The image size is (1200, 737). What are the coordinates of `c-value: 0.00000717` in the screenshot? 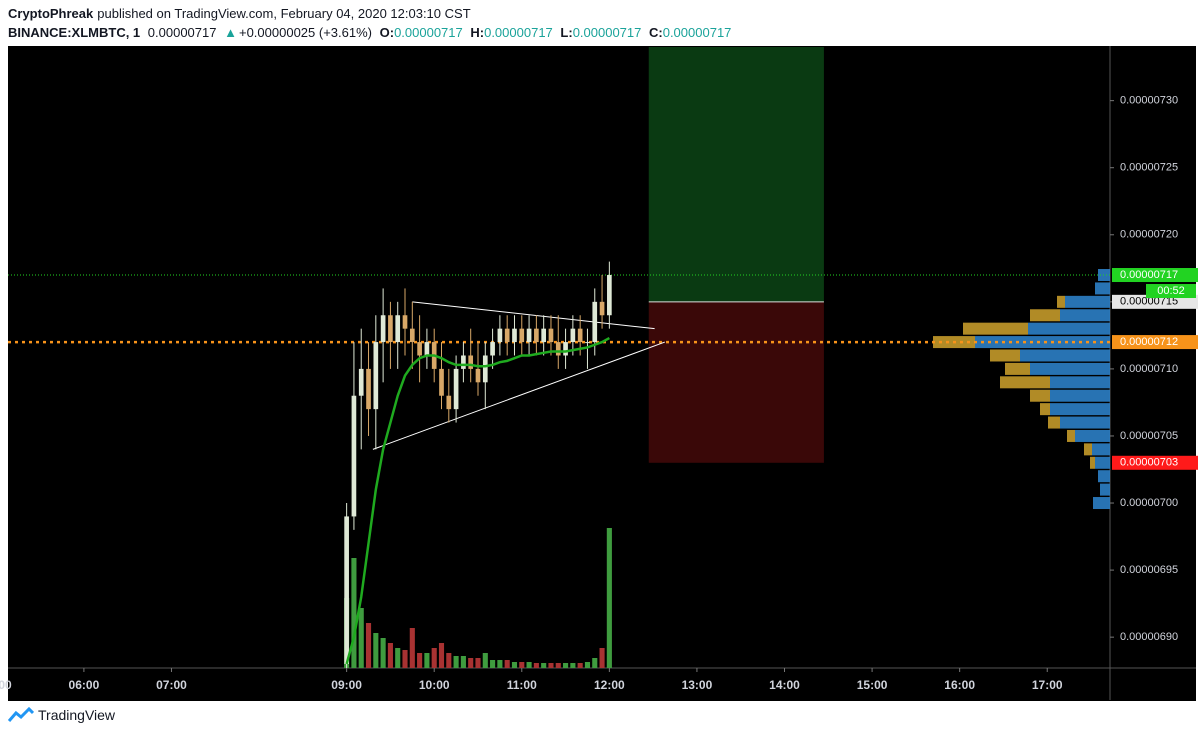 It's located at (697, 32).